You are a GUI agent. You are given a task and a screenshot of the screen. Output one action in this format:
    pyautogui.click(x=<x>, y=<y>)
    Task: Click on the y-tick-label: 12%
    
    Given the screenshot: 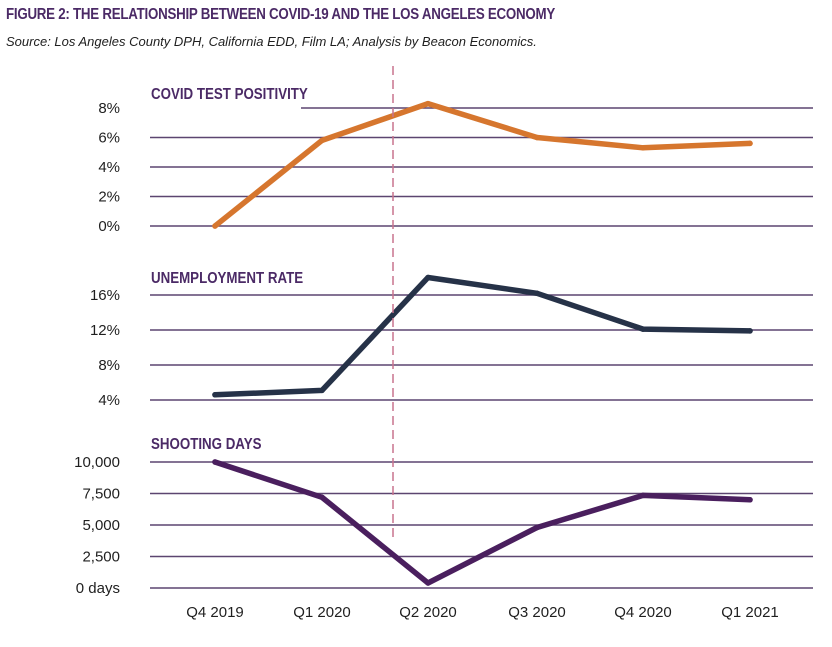 What is the action you would take?
    pyautogui.click(x=105, y=330)
    